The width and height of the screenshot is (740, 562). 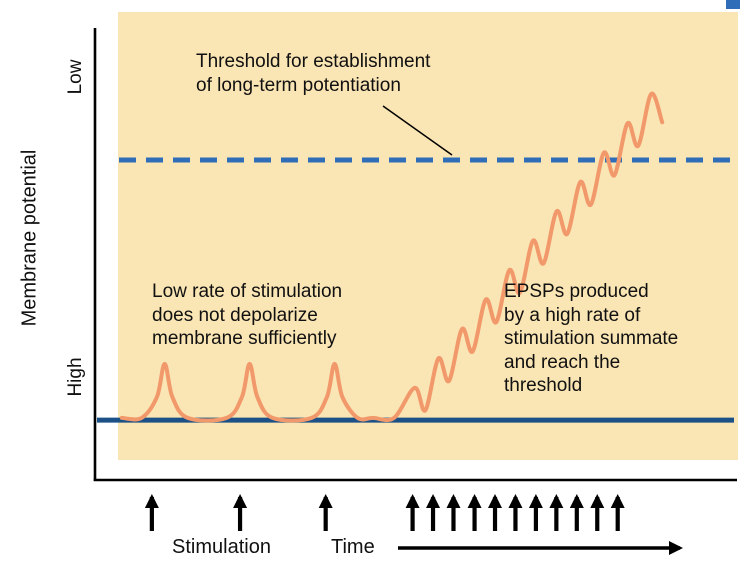 I want to click on y-tick-low: Low, so click(x=76, y=77).